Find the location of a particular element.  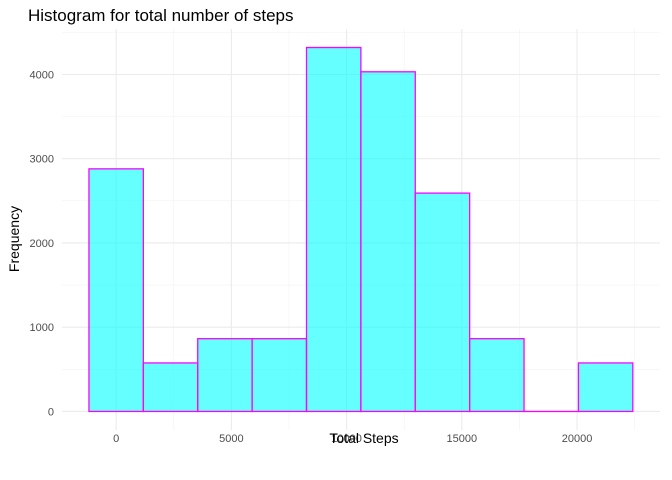

x-tick-label: 10000 is located at coordinates (346, 439).